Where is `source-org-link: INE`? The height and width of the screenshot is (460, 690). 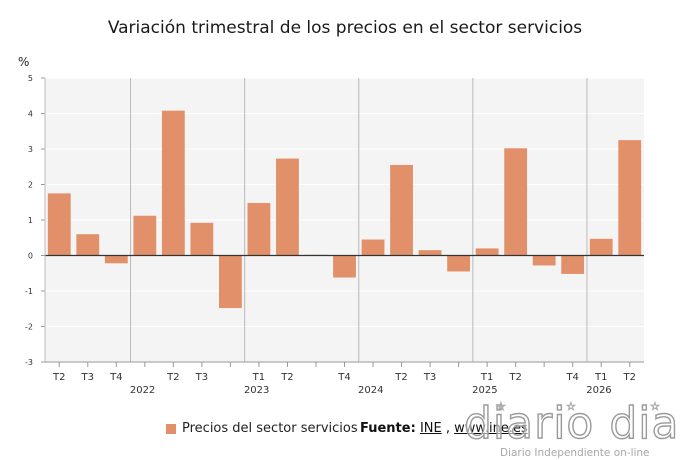
source-org-link: INE is located at coordinates (430, 428).